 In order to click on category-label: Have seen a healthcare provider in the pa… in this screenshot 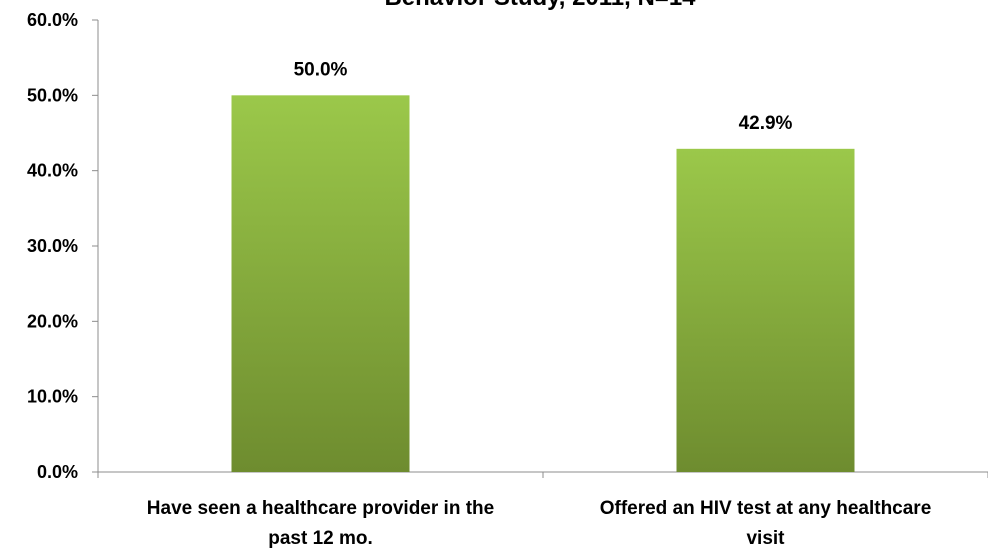, I will do `click(320, 523)`.